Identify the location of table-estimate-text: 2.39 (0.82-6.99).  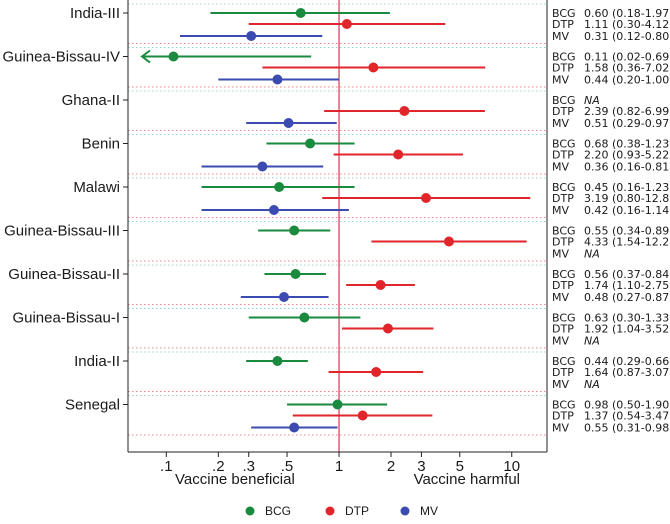
(627, 111).